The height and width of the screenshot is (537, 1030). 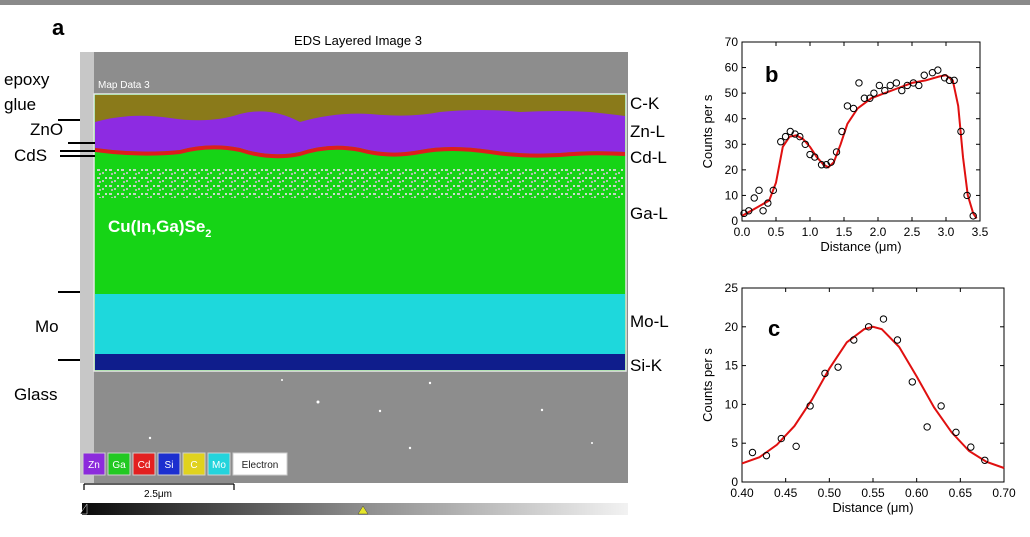 I want to click on sem-specks, so click(x=370, y=414).